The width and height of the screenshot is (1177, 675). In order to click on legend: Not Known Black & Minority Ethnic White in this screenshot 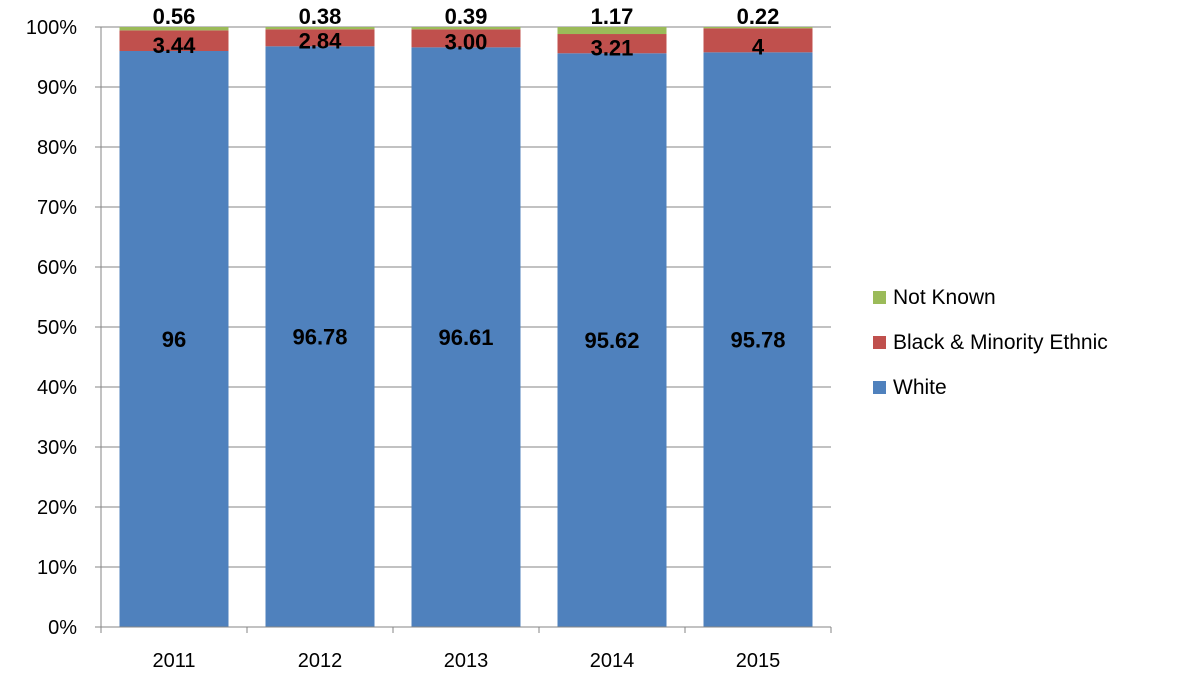, I will do `click(990, 342)`.